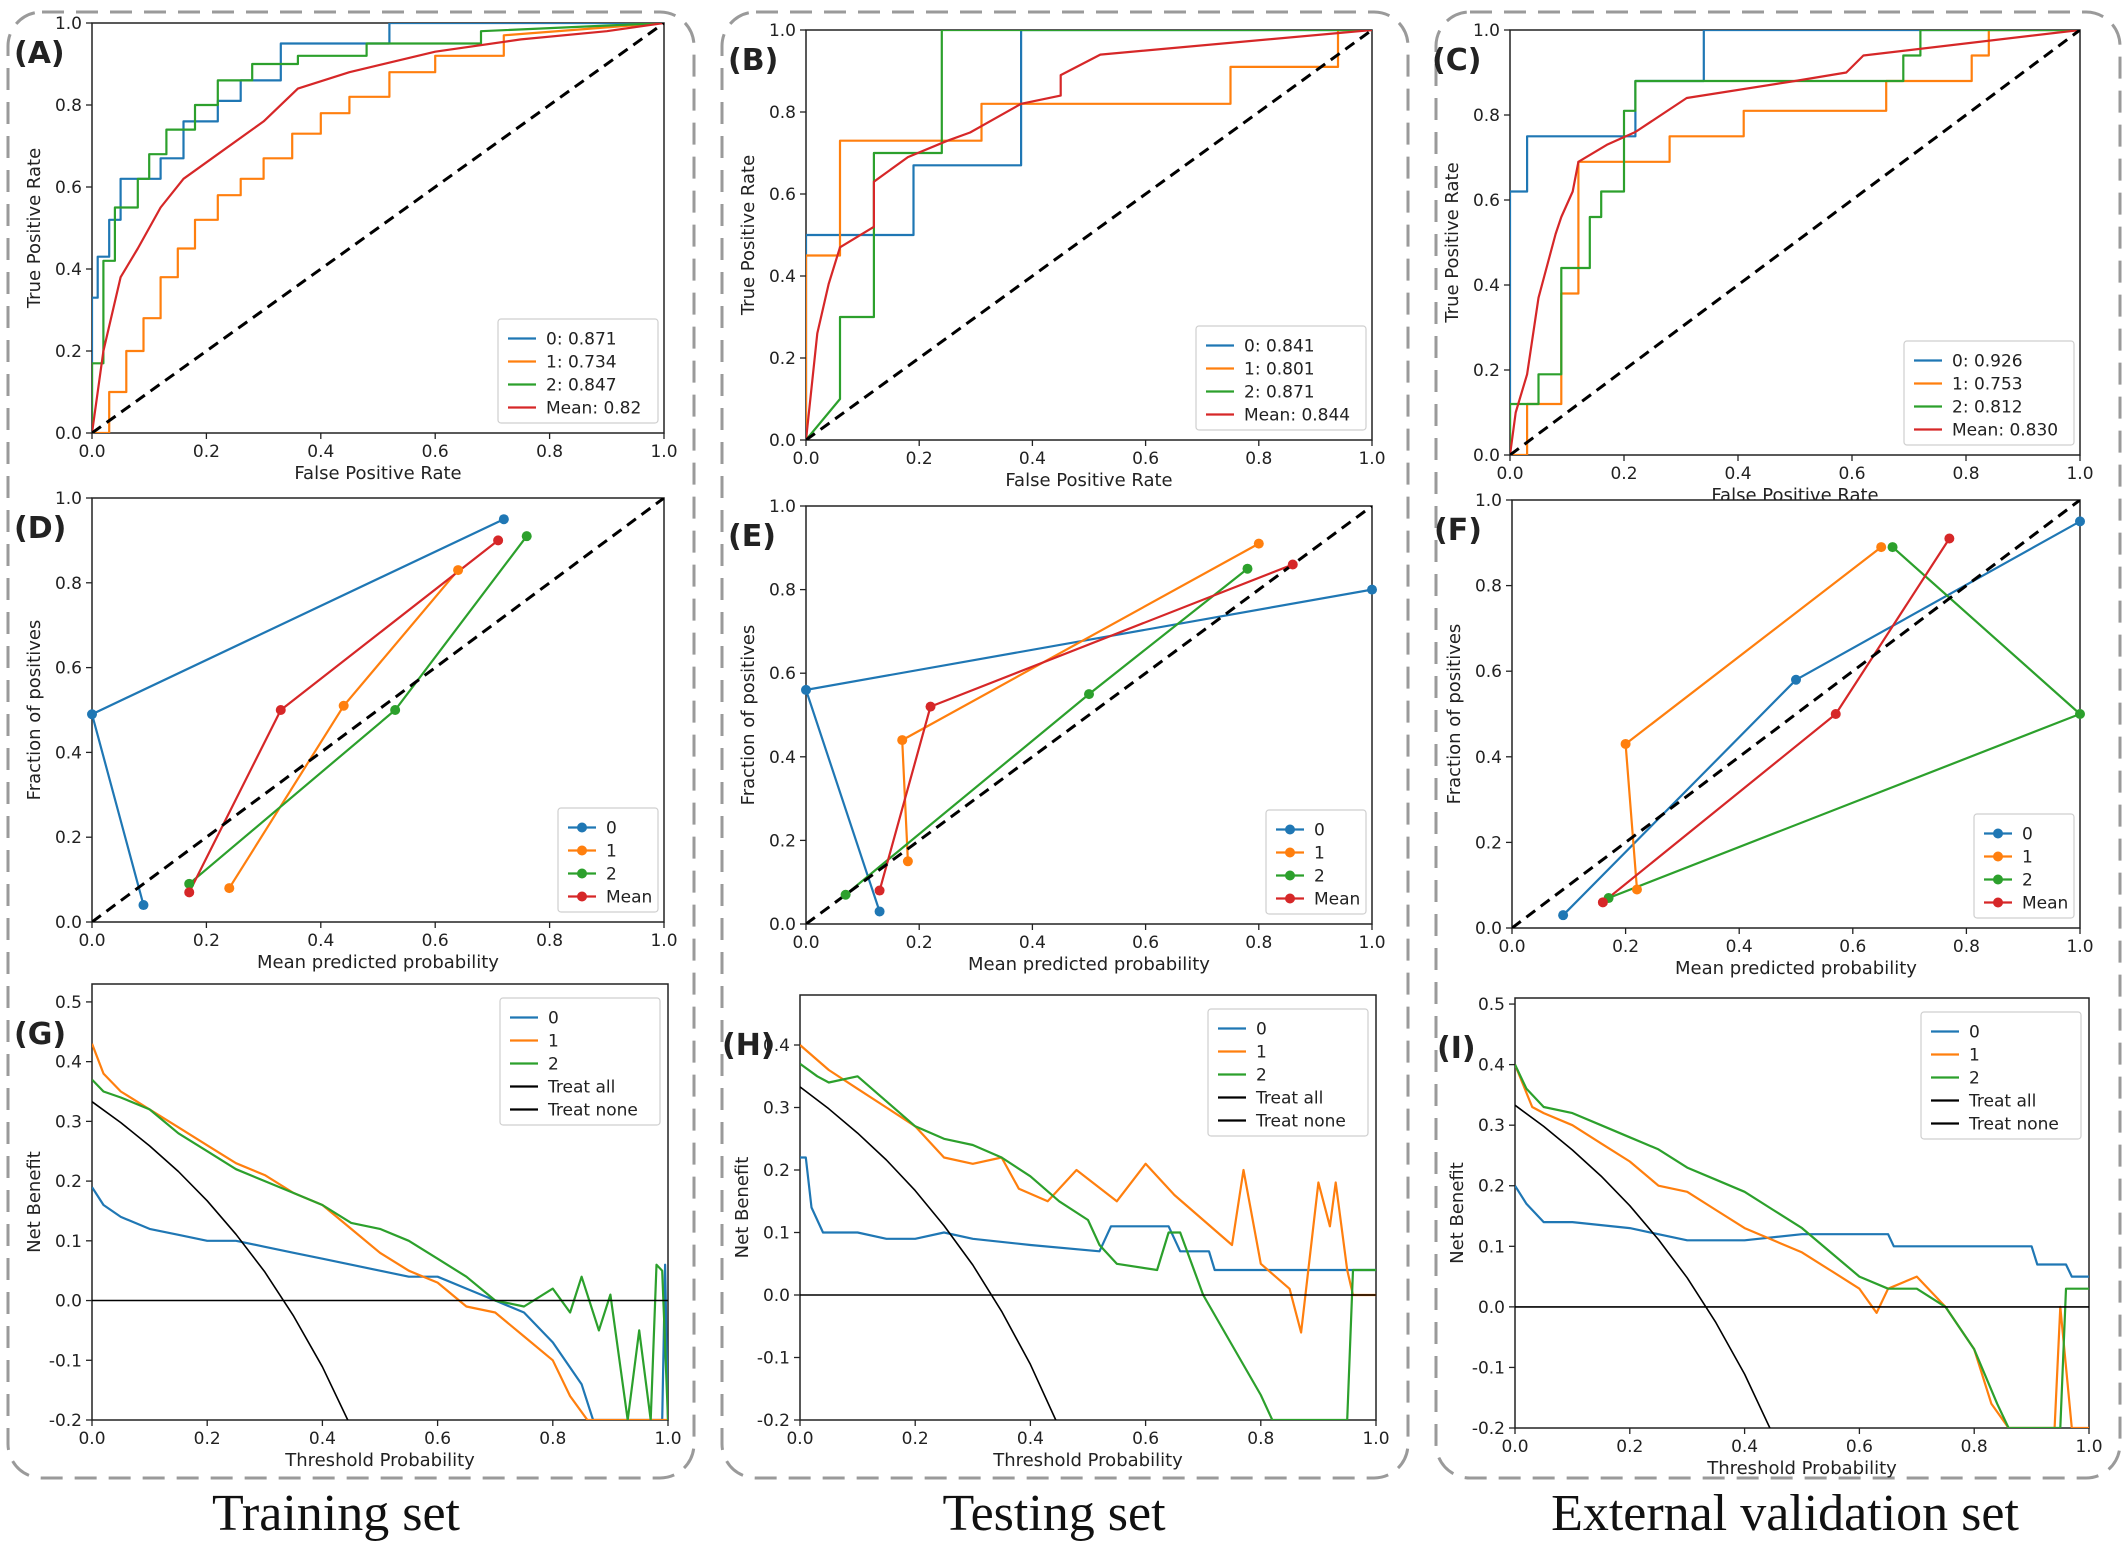 This screenshot has width=2128, height=1547. I want to click on plot-frame, so click(380, 1202).